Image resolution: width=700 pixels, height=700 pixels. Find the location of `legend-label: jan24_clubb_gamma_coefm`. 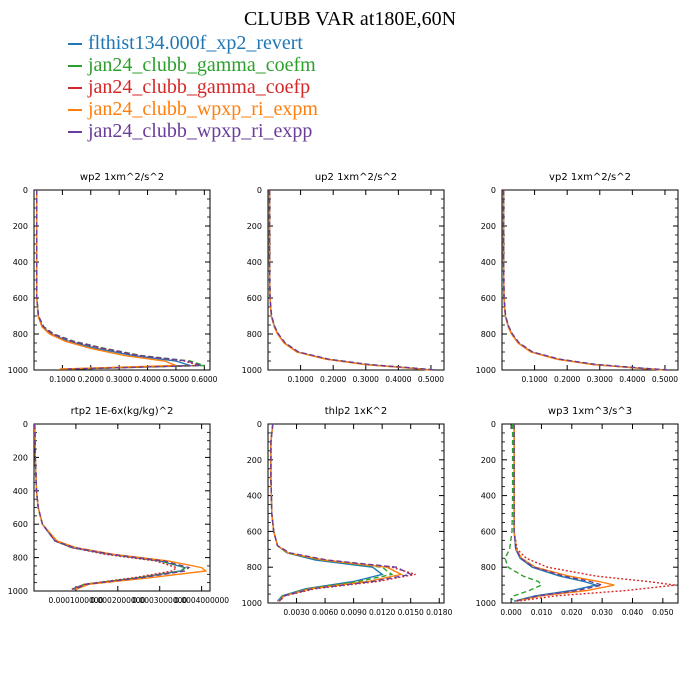

legend-label: jan24_clubb_gamma_coefm is located at coordinates (202, 65).